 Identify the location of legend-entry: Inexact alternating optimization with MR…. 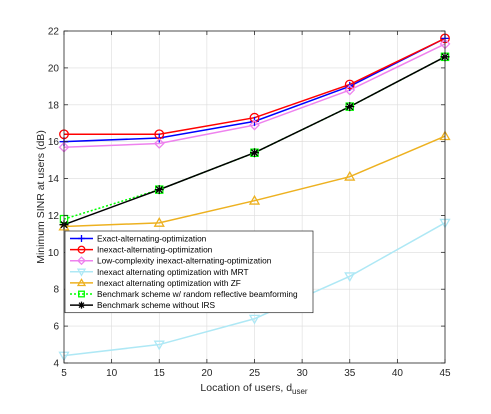
(173, 272).